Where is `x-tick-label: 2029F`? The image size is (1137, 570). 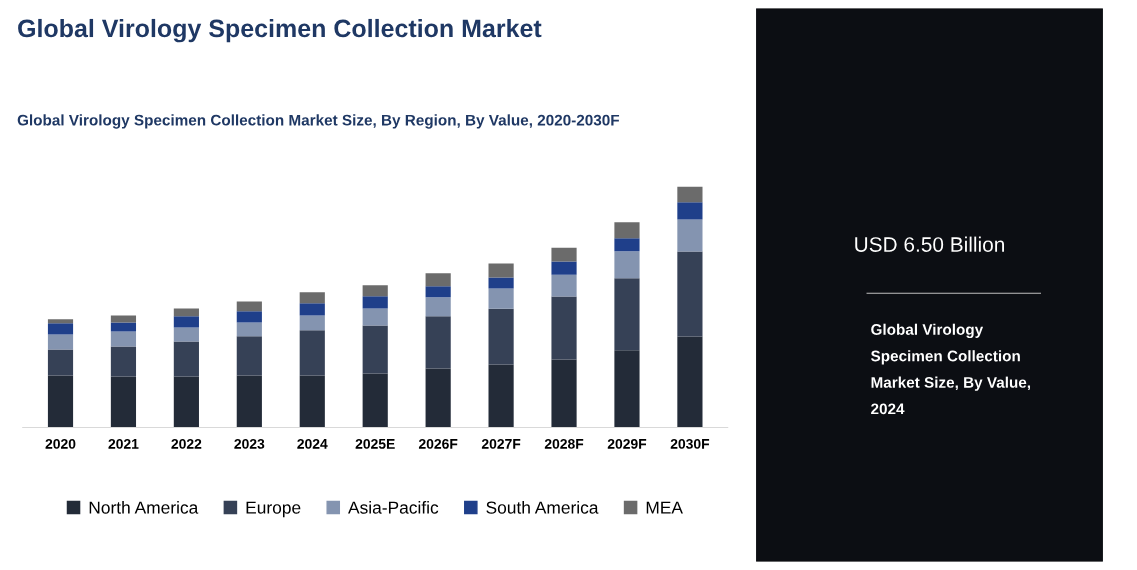 x-tick-label: 2029F is located at coordinates (627, 443).